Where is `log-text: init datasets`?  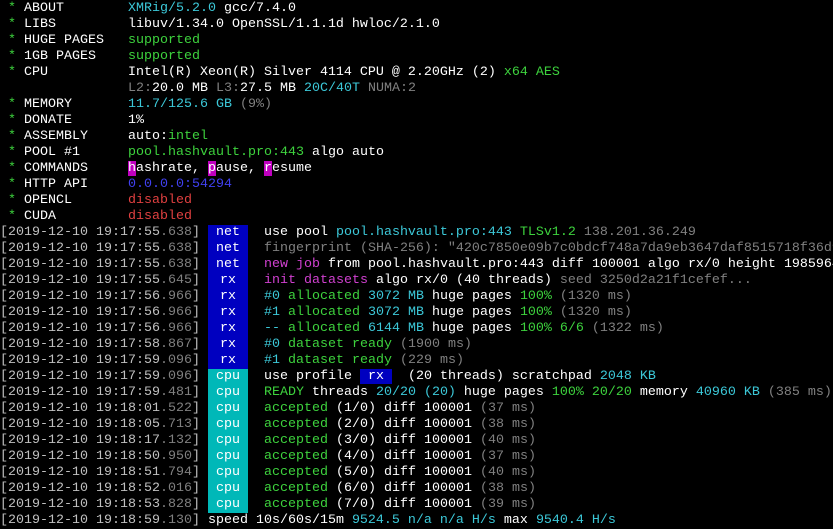 log-text: init datasets is located at coordinates (315, 280).